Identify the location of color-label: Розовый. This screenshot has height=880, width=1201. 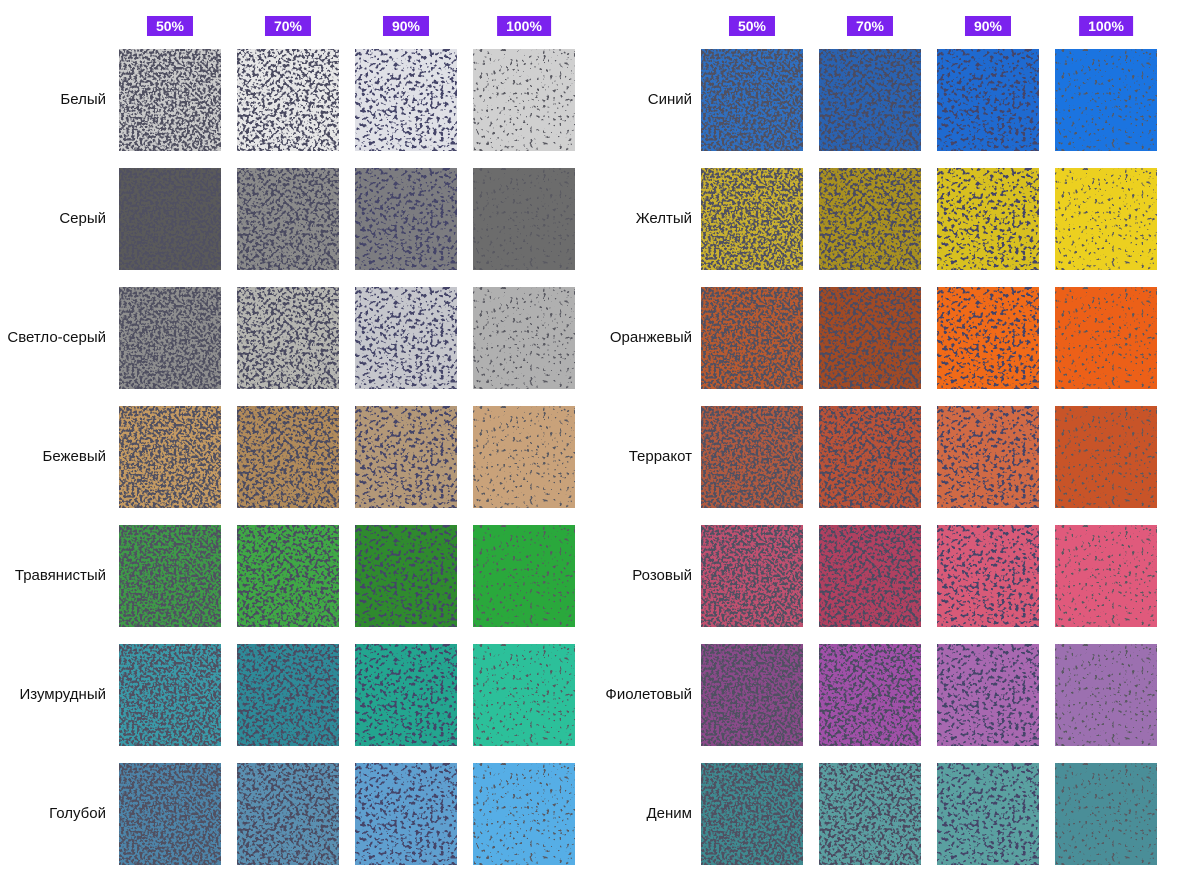
(662, 575).